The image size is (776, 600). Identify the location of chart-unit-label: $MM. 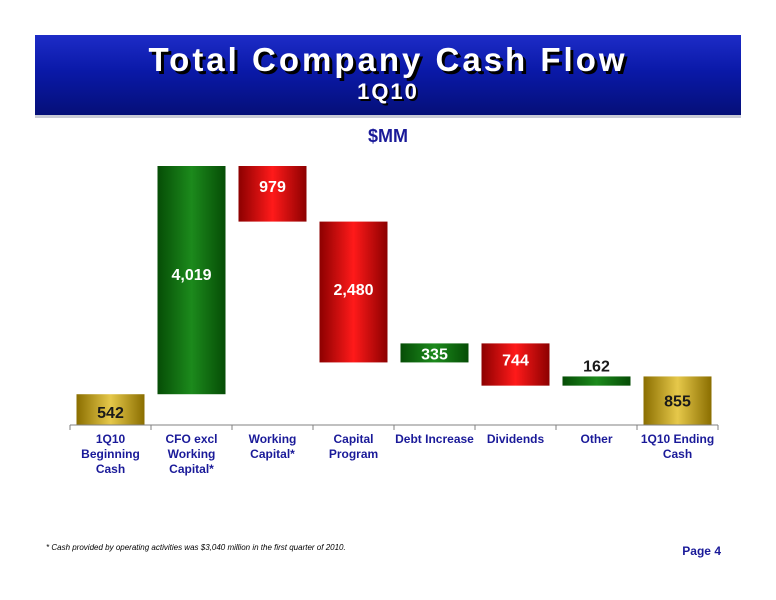
(388, 136).